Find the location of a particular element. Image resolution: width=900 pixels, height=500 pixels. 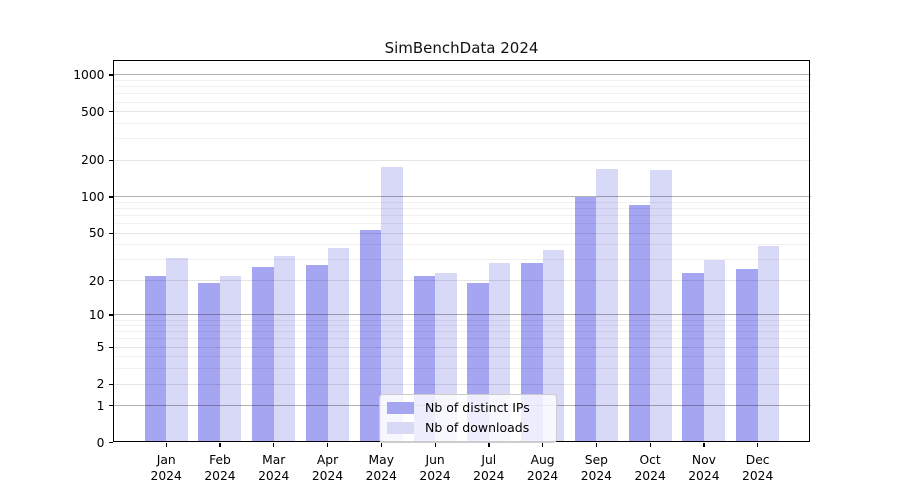

x-tick-label-sep: Sep 2024 is located at coordinates (596, 468).